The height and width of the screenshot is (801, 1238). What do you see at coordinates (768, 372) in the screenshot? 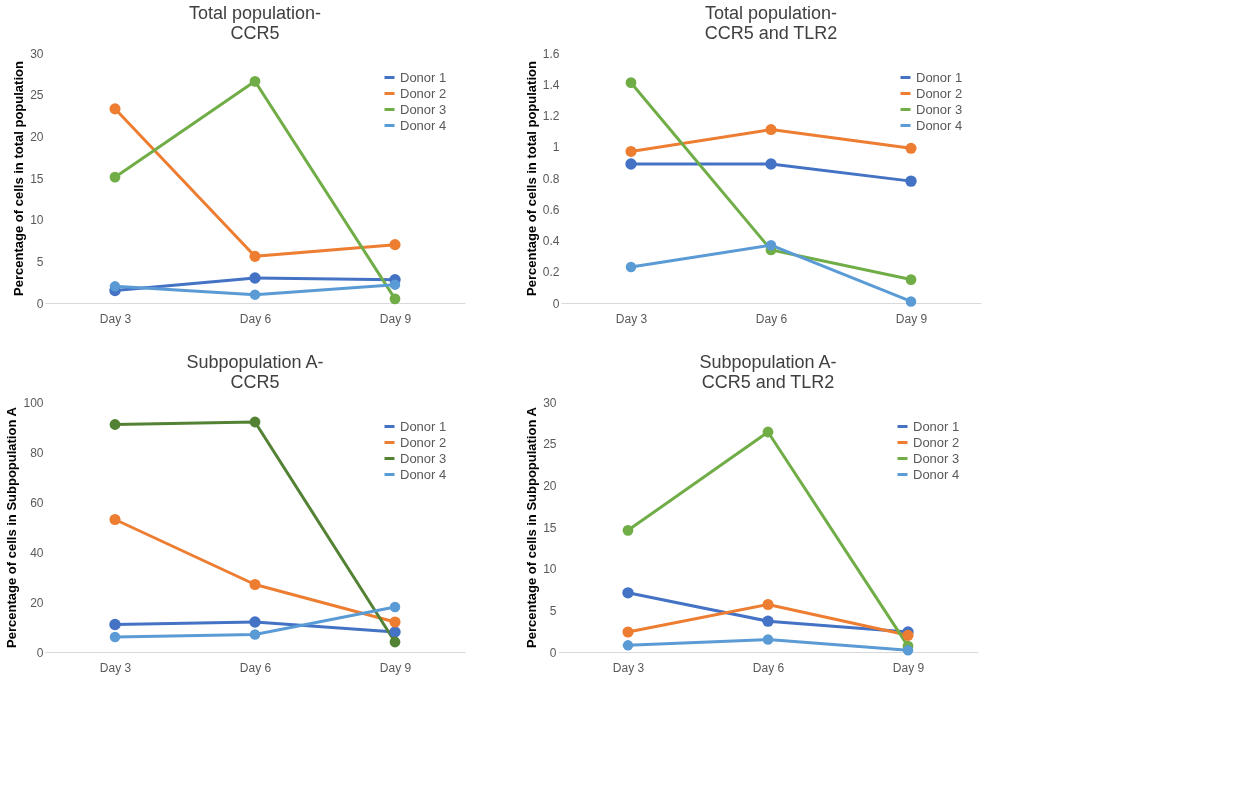
I see `chart-title: Subpopulation A- CCR5 and TLR2` at bounding box center [768, 372].